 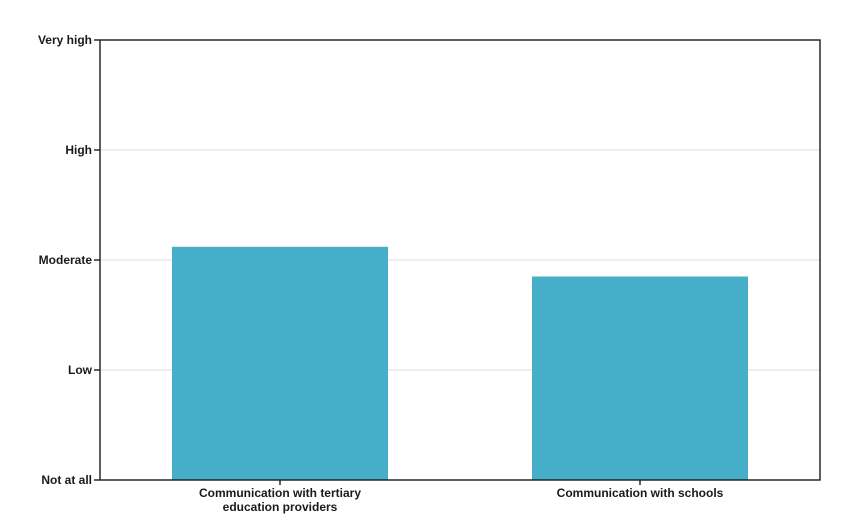 What do you see at coordinates (280, 493) in the screenshot?
I see `x-tick-label-line: Communication with tertiary` at bounding box center [280, 493].